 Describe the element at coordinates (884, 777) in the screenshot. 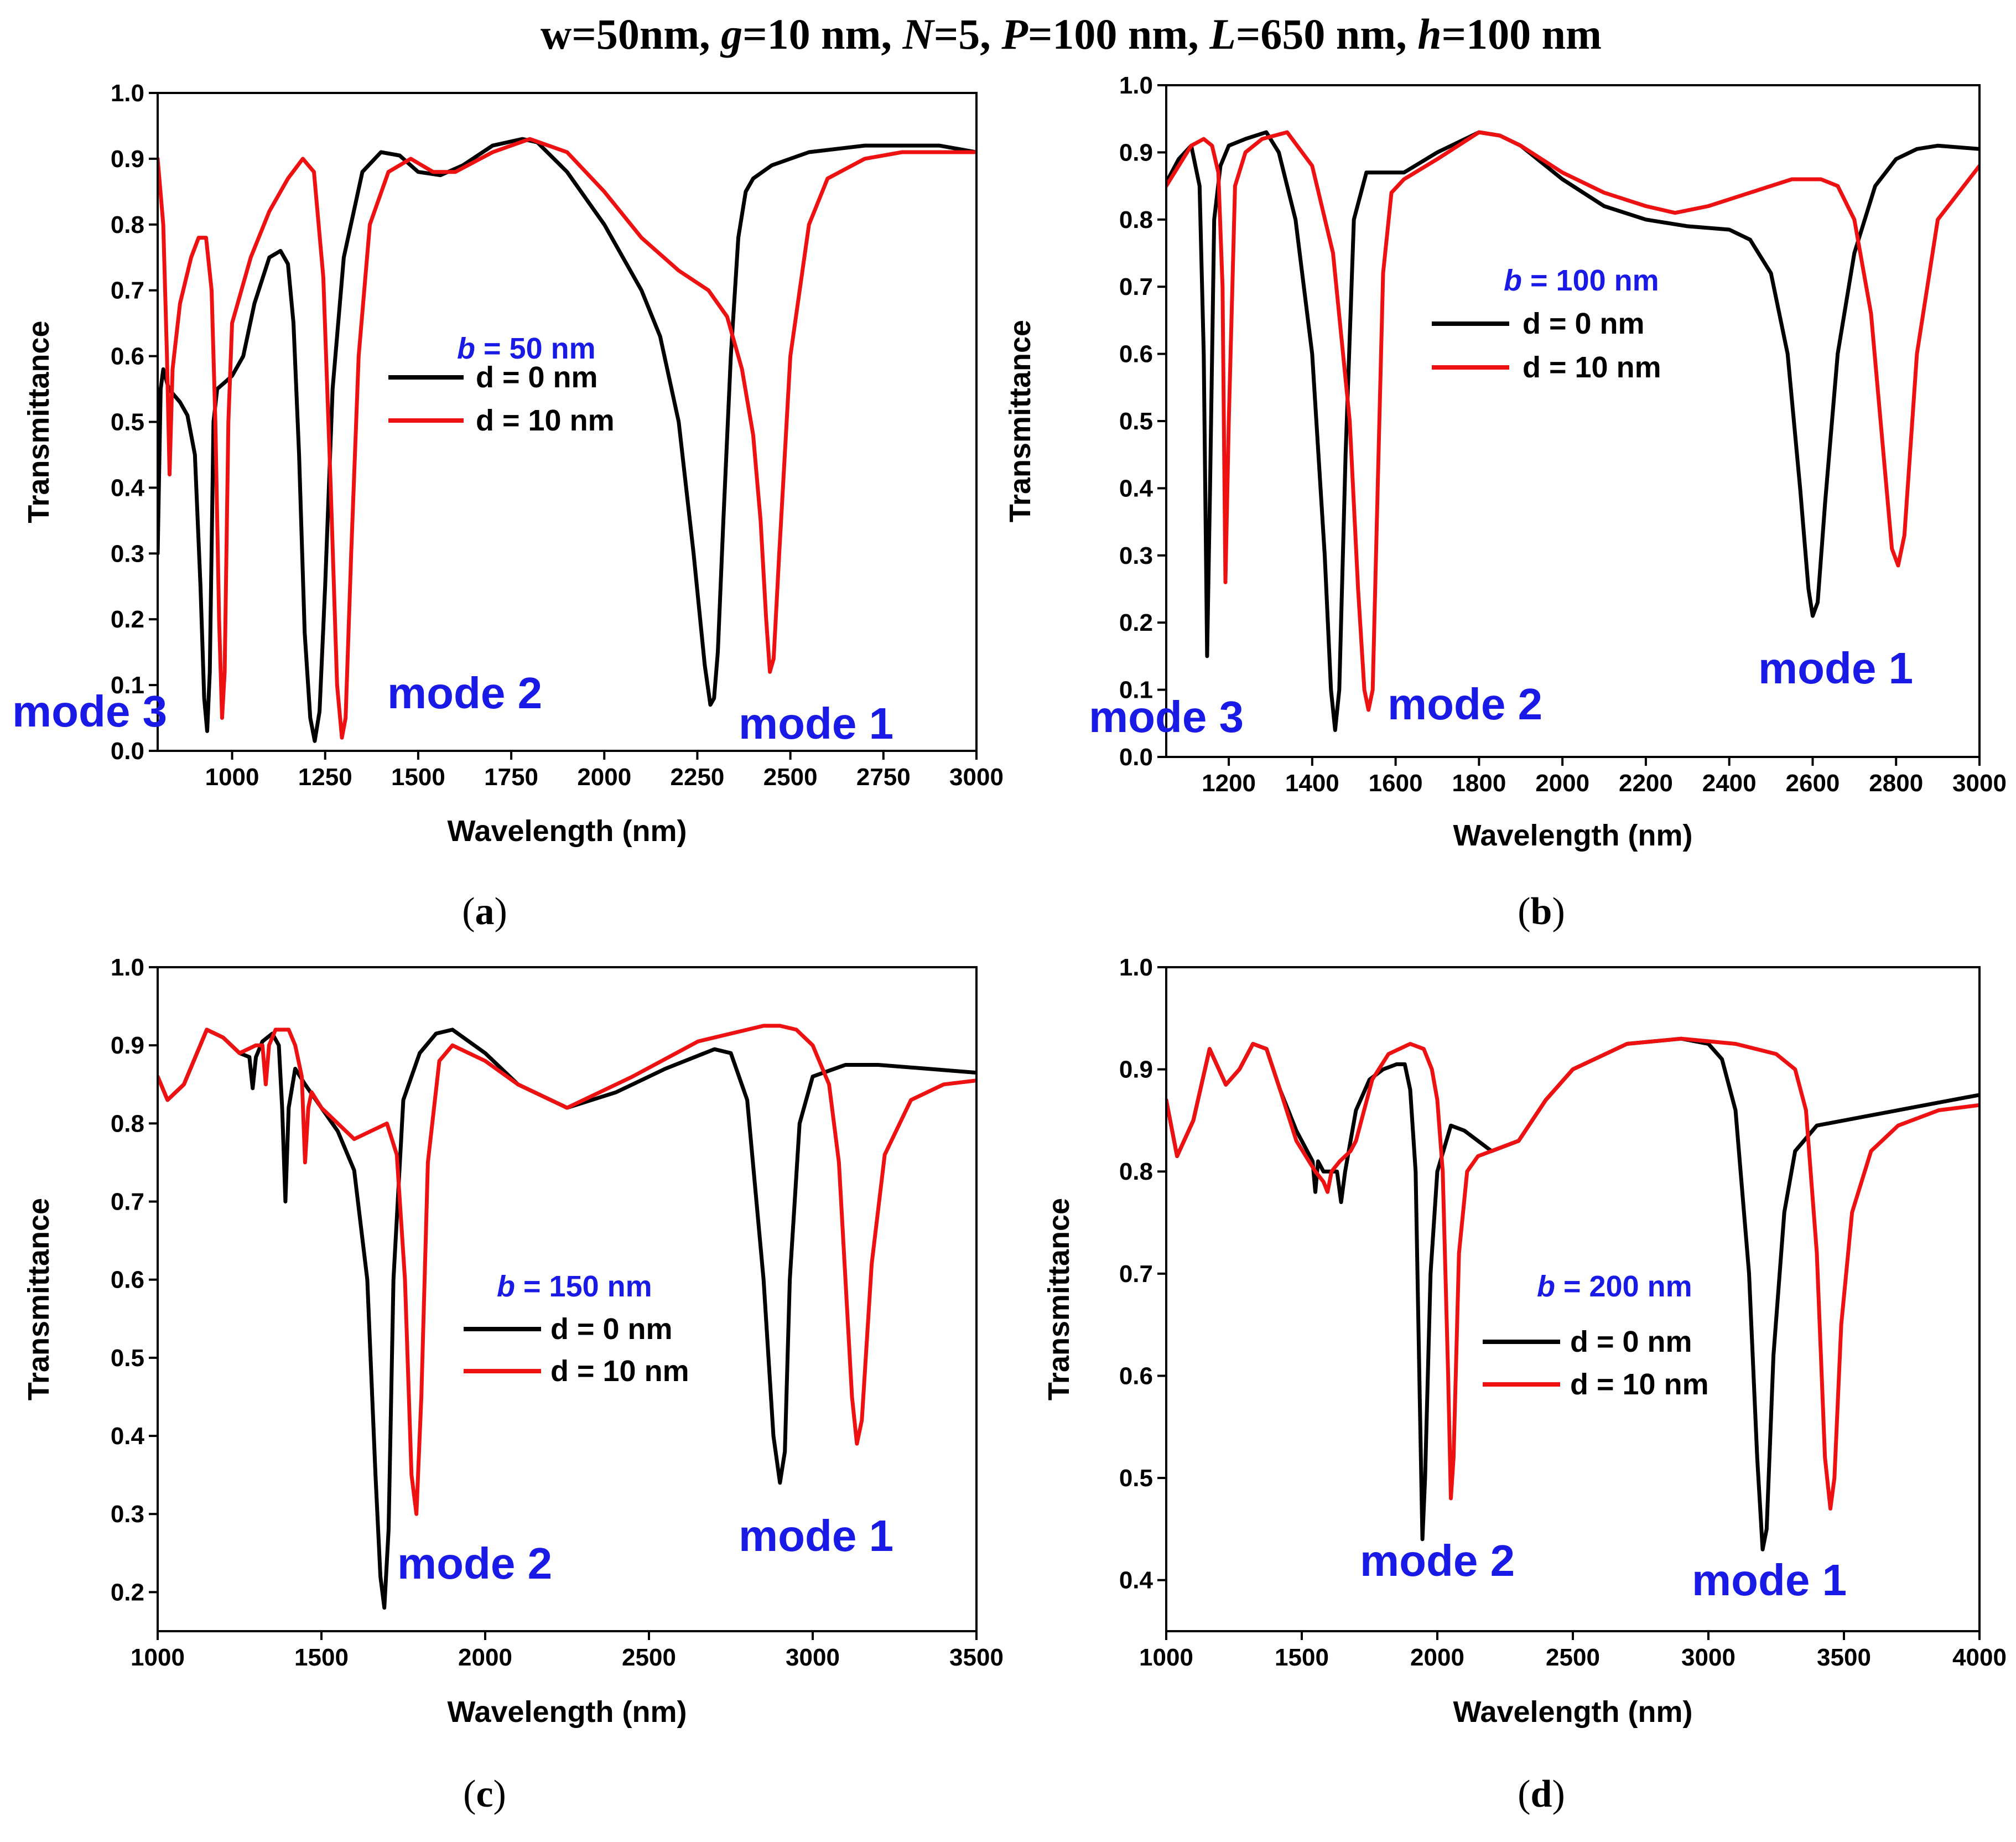

I see `x-tick-label: 2750` at that location.